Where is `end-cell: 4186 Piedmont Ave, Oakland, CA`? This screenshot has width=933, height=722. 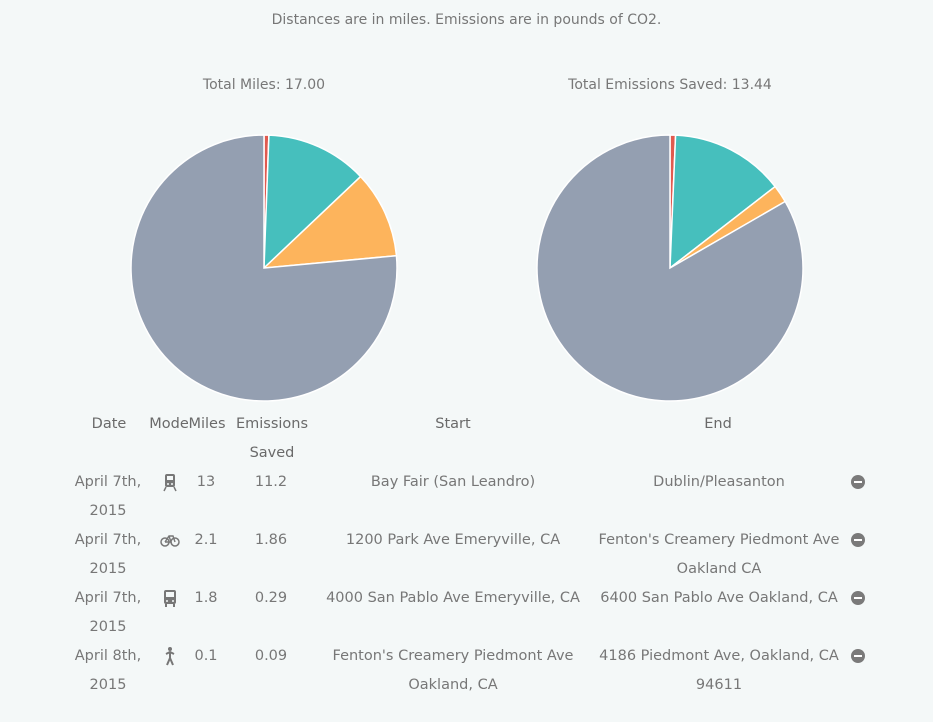
end-cell: 4186 Piedmont Ave, Oakland, CA is located at coordinates (719, 656).